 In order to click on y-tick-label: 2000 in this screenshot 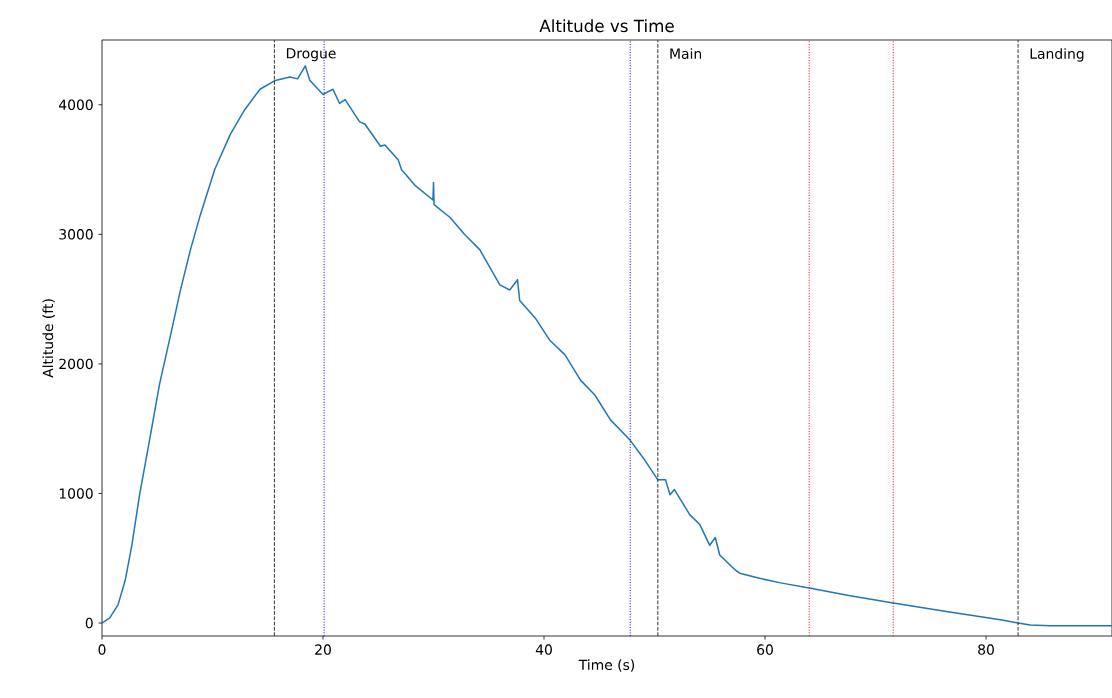, I will do `click(76, 364)`.